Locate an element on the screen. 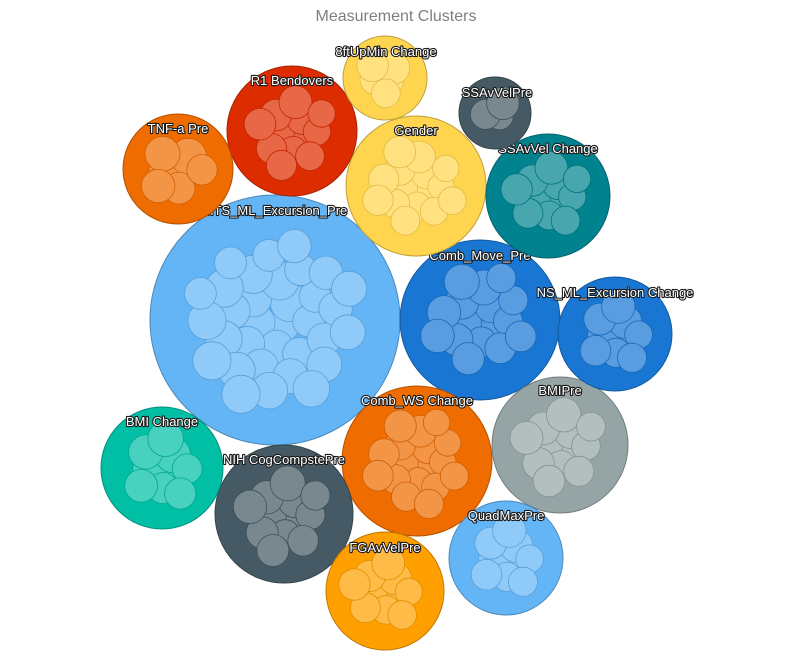  cluster-quadmaxpre: QuadMaxPre is located at coordinates (506, 558).